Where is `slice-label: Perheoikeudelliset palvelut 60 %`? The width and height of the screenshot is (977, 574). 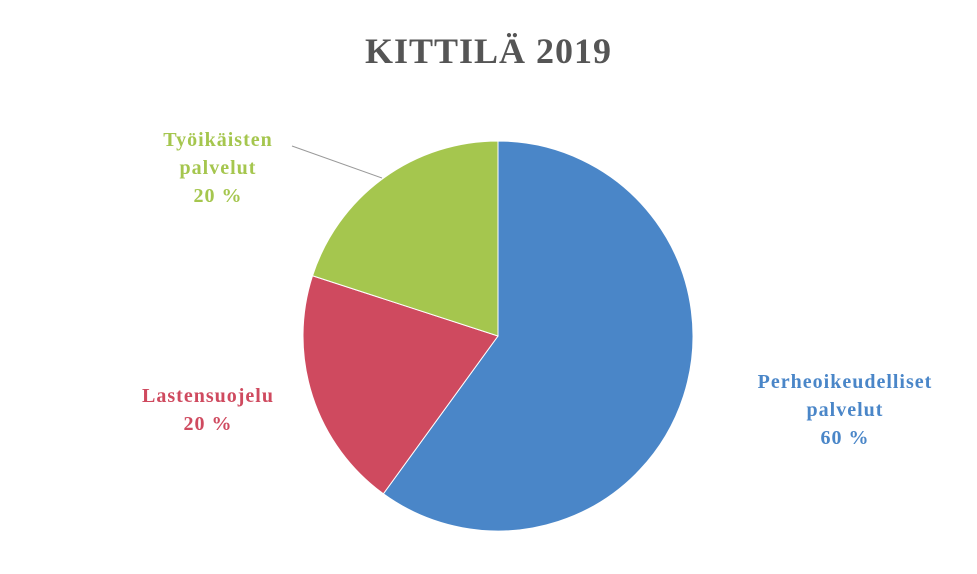
slice-label: Perheoikeudelliset palvelut 60 % is located at coordinates (845, 410).